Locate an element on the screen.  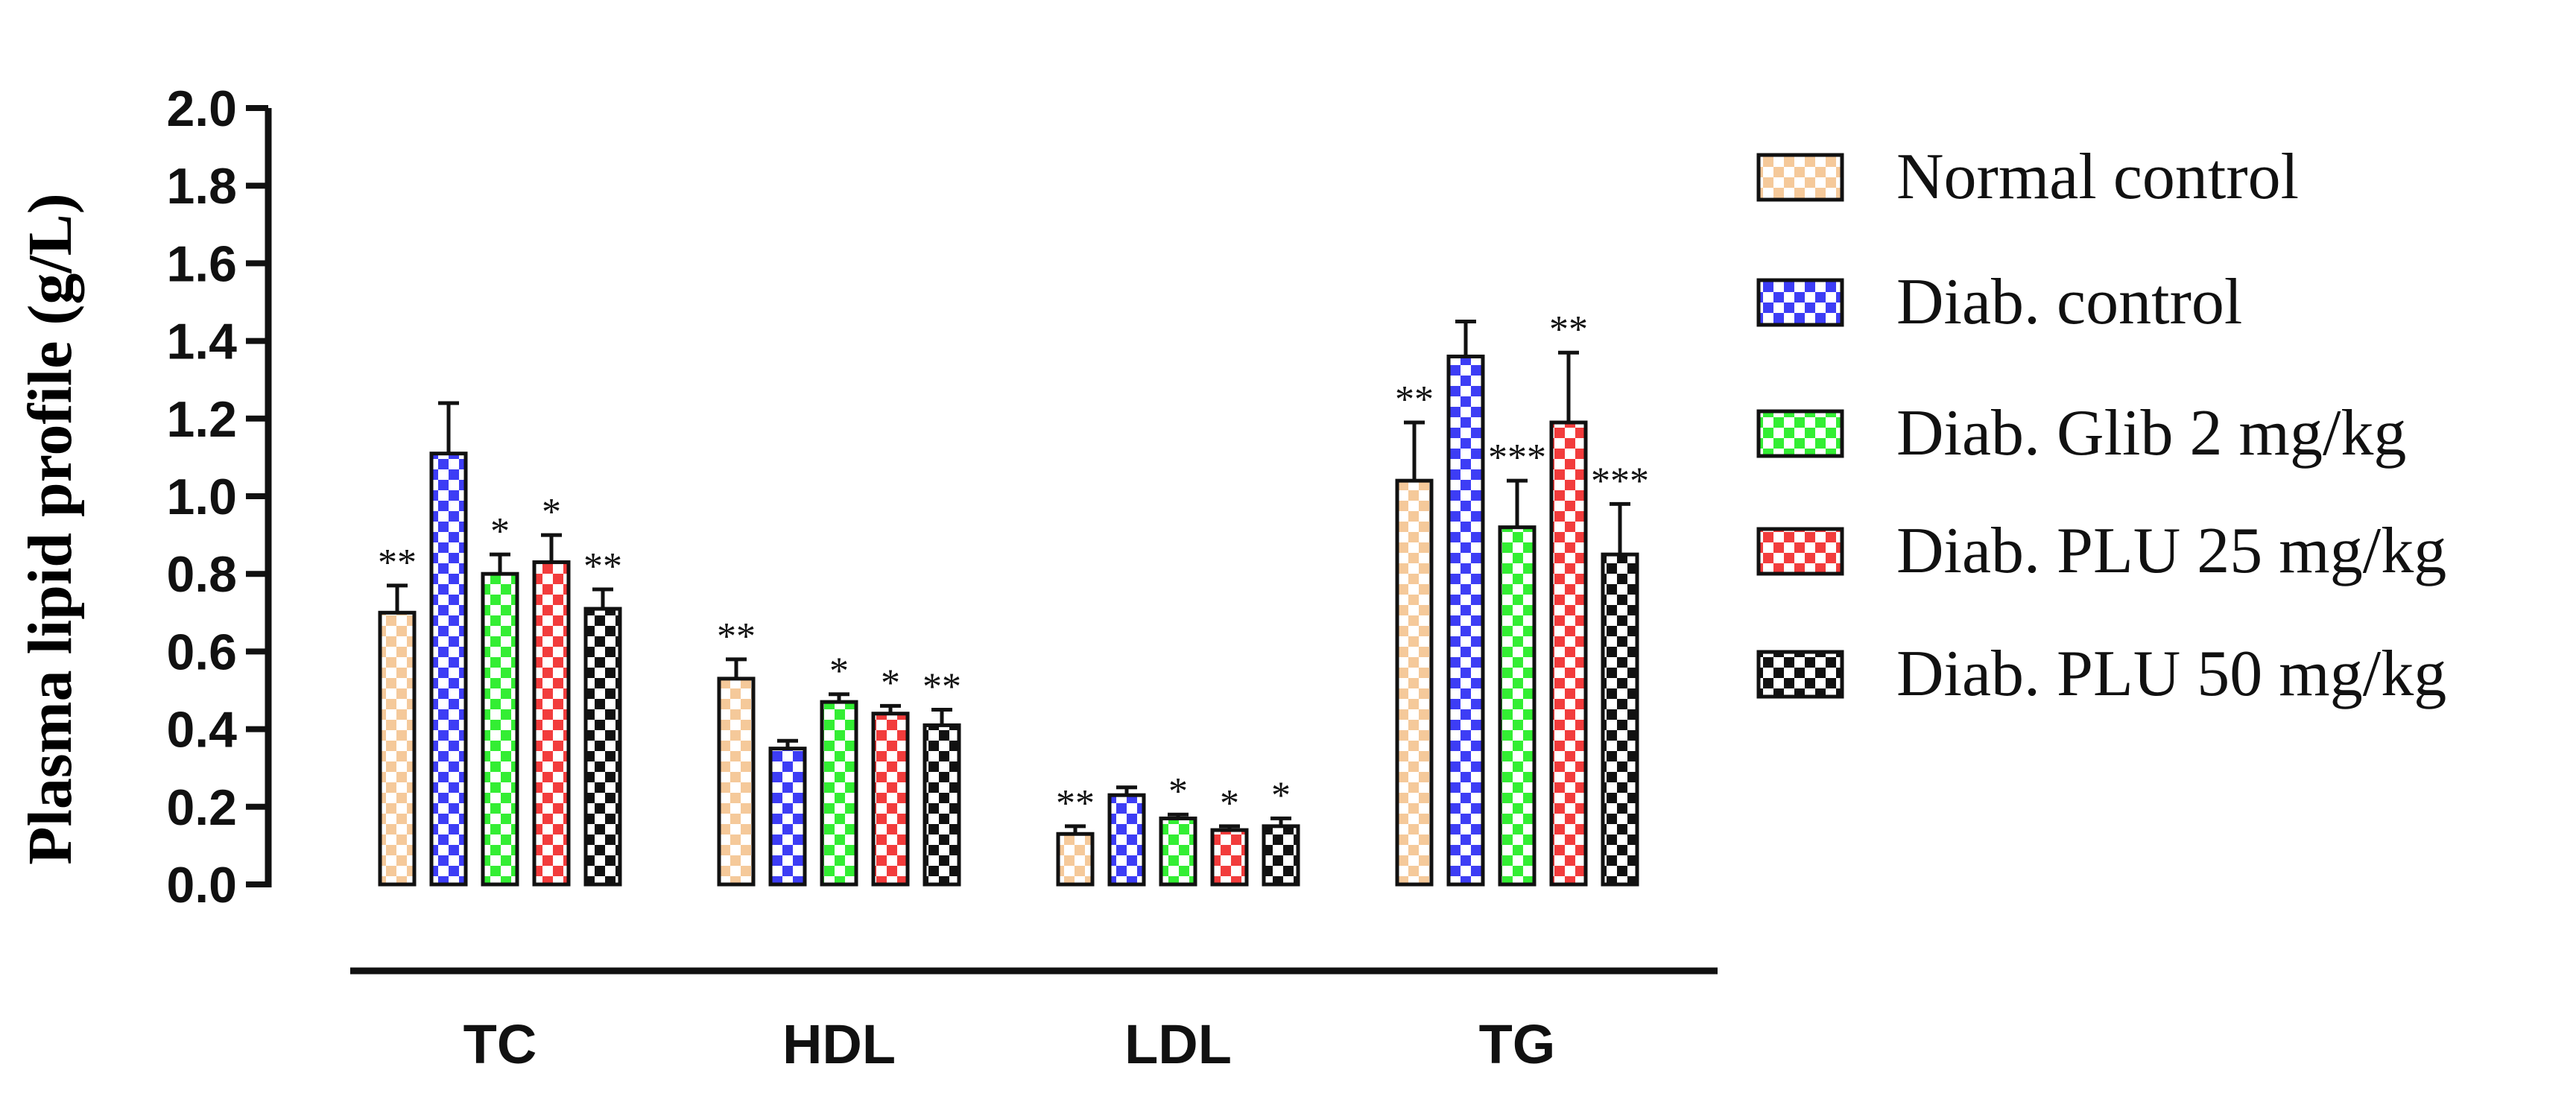
bar-group-hdl: *** * **HDL is located at coordinates (839, 845).